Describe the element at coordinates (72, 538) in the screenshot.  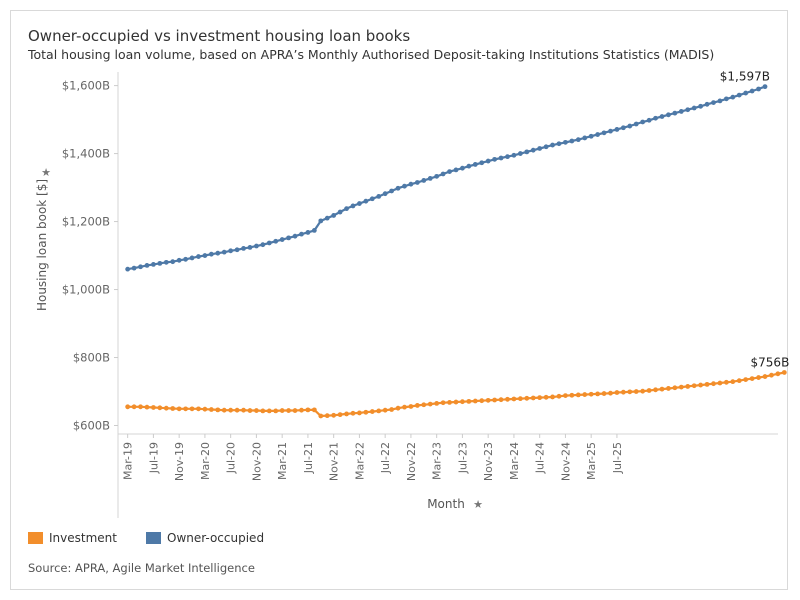
I see `legend-item-investment: Investment` at that location.